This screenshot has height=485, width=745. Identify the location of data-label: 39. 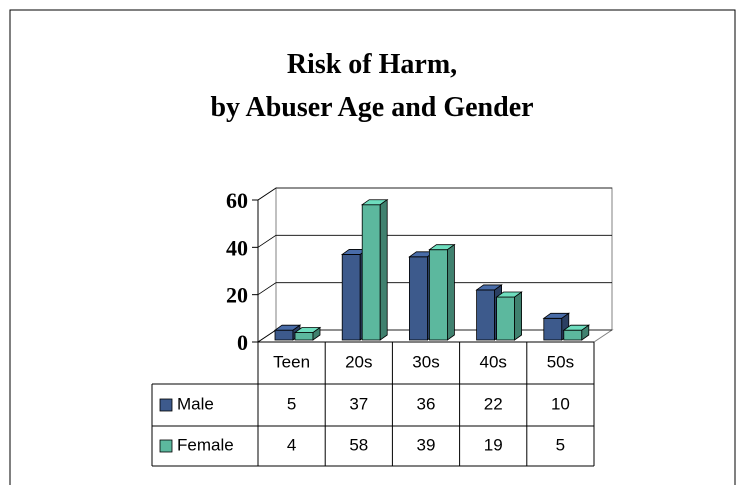
(426, 444).